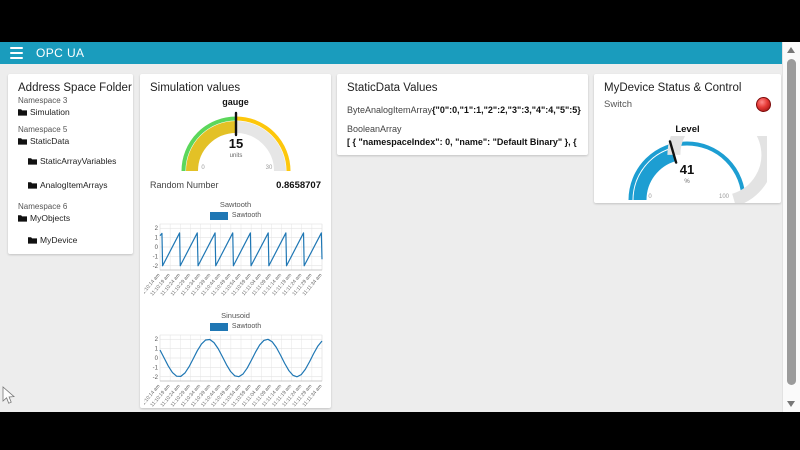 The image size is (800, 450). What do you see at coordinates (43, 206) in the screenshot?
I see `namespace-label: Namespace 6` at bounding box center [43, 206].